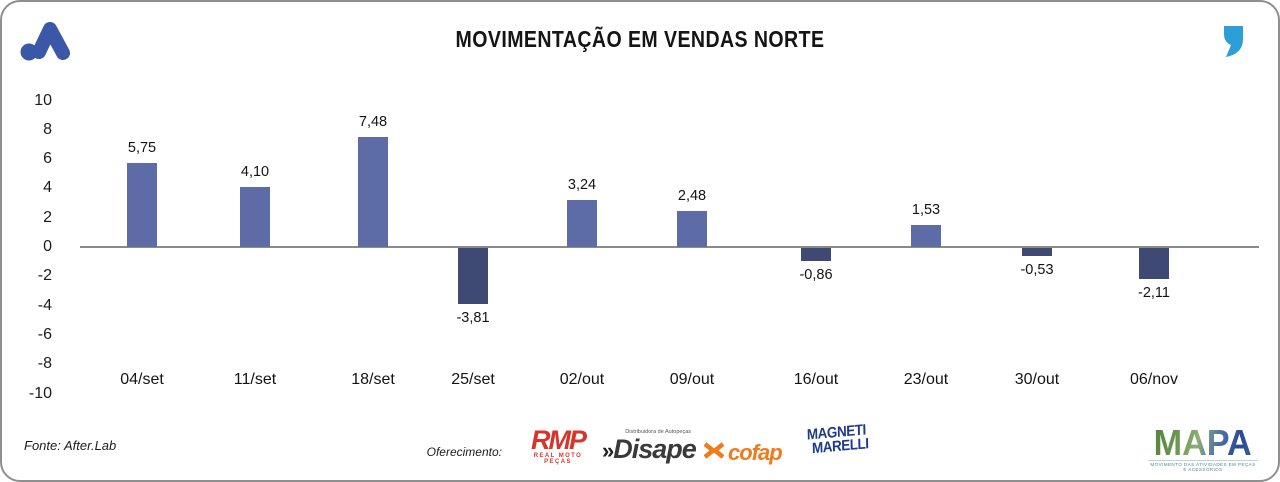 The height and width of the screenshot is (482, 1280). Describe the element at coordinates (70, 445) in the screenshot. I see `source-note: Fonte: After.Lab` at that location.